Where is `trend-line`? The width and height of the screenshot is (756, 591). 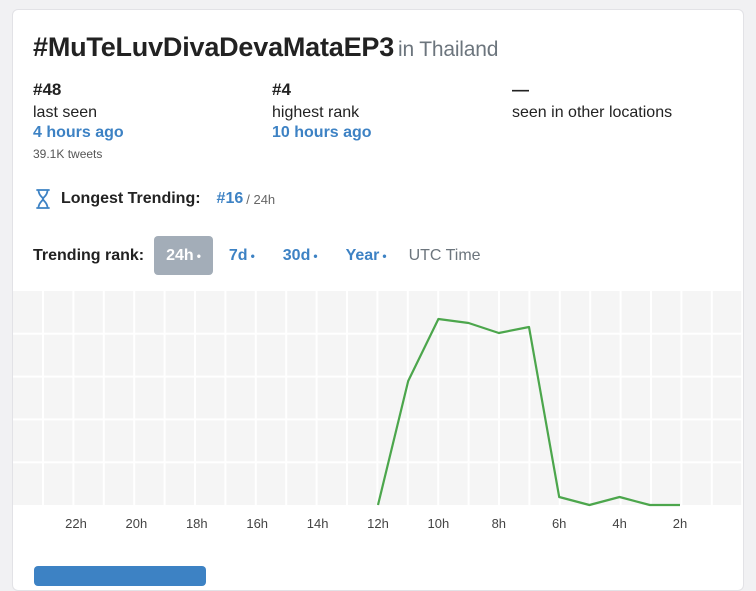 trend-line is located at coordinates (528, 412).